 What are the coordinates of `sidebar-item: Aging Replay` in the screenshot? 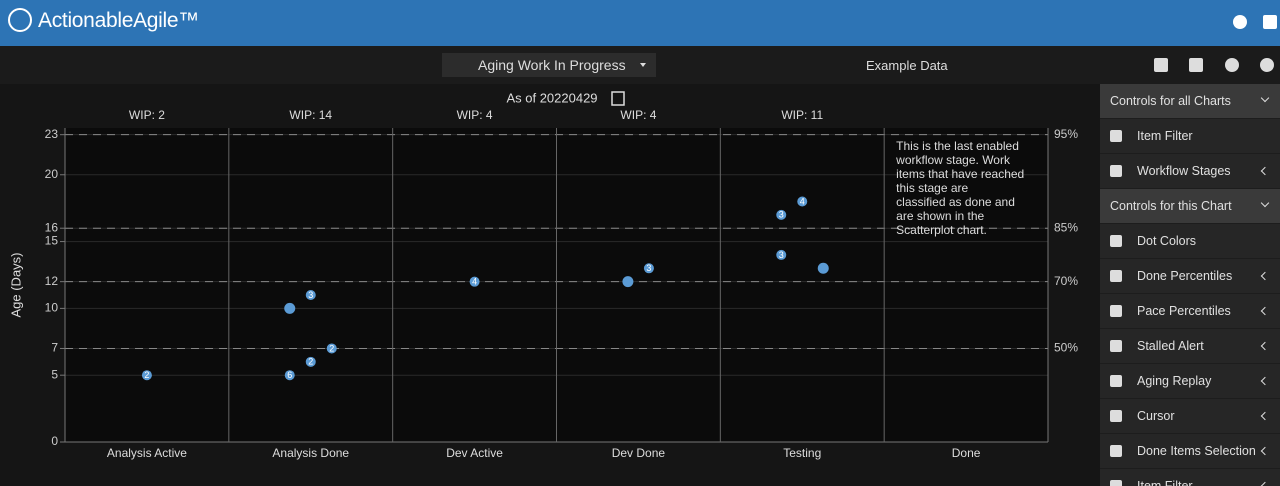 It's located at (1190, 381).